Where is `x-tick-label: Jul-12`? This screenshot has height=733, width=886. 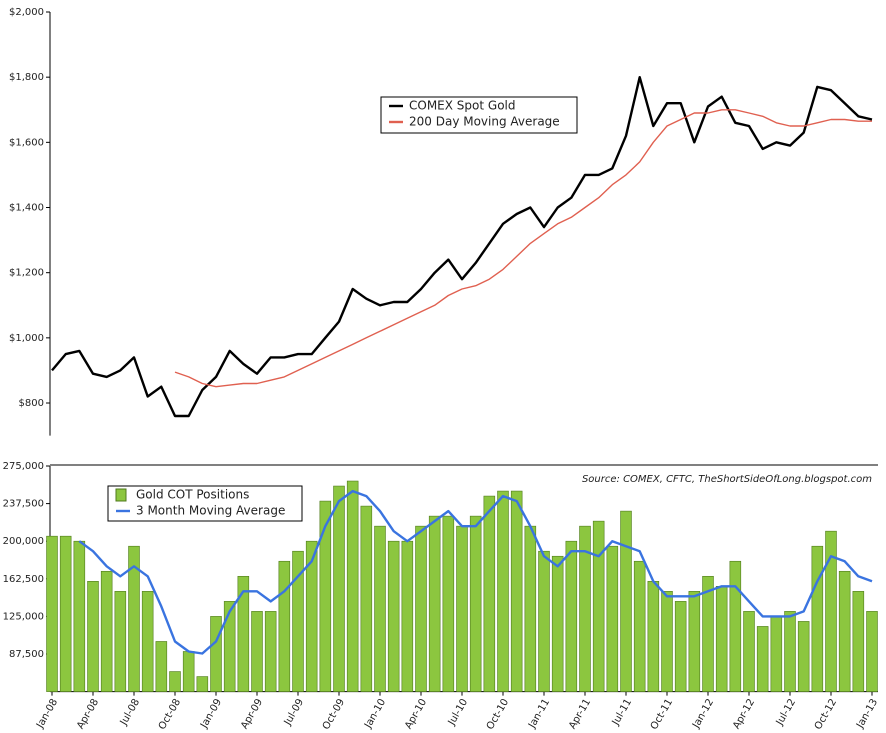 x-tick-label: Jul-12 is located at coordinates (786, 712).